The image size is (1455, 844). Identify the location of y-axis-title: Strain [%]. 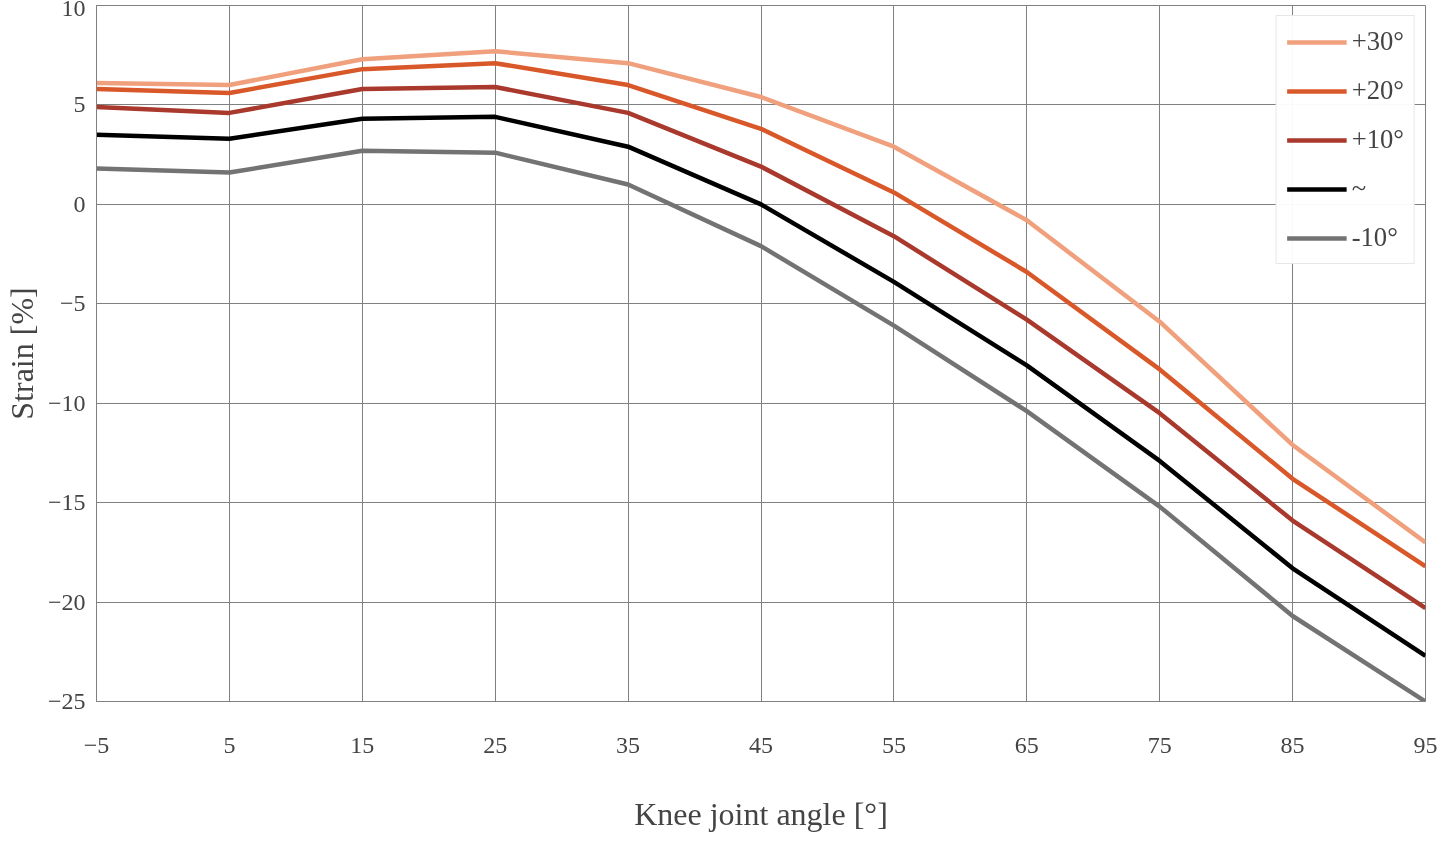
(21, 353).